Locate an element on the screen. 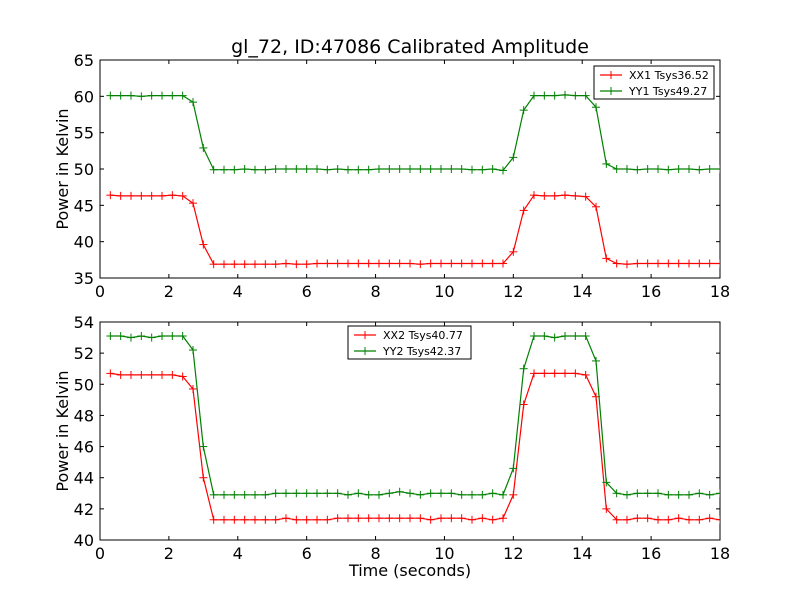 The height and width of the screenshot is (600, 800). y-tick-label: 60 is located at coordinates (84, 96).